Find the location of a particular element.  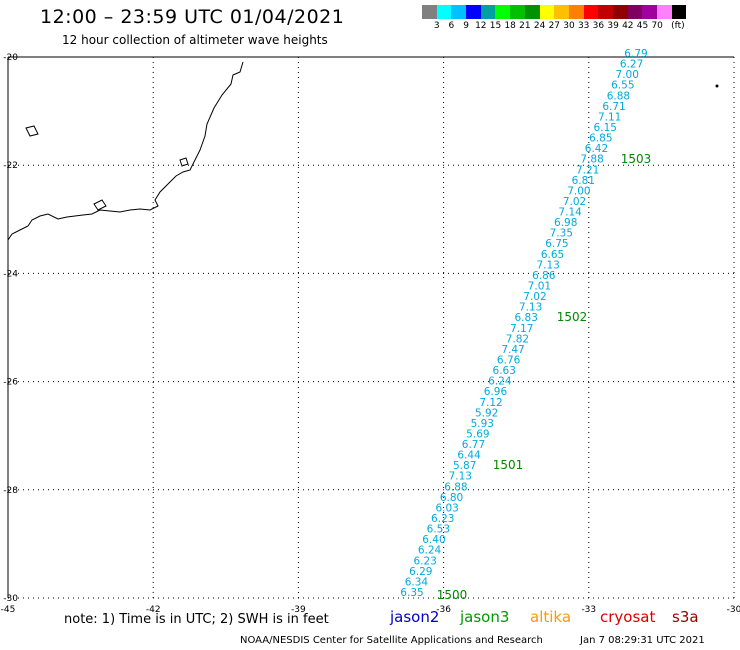

legend-label: 33 is located at coordinates (583, 26).